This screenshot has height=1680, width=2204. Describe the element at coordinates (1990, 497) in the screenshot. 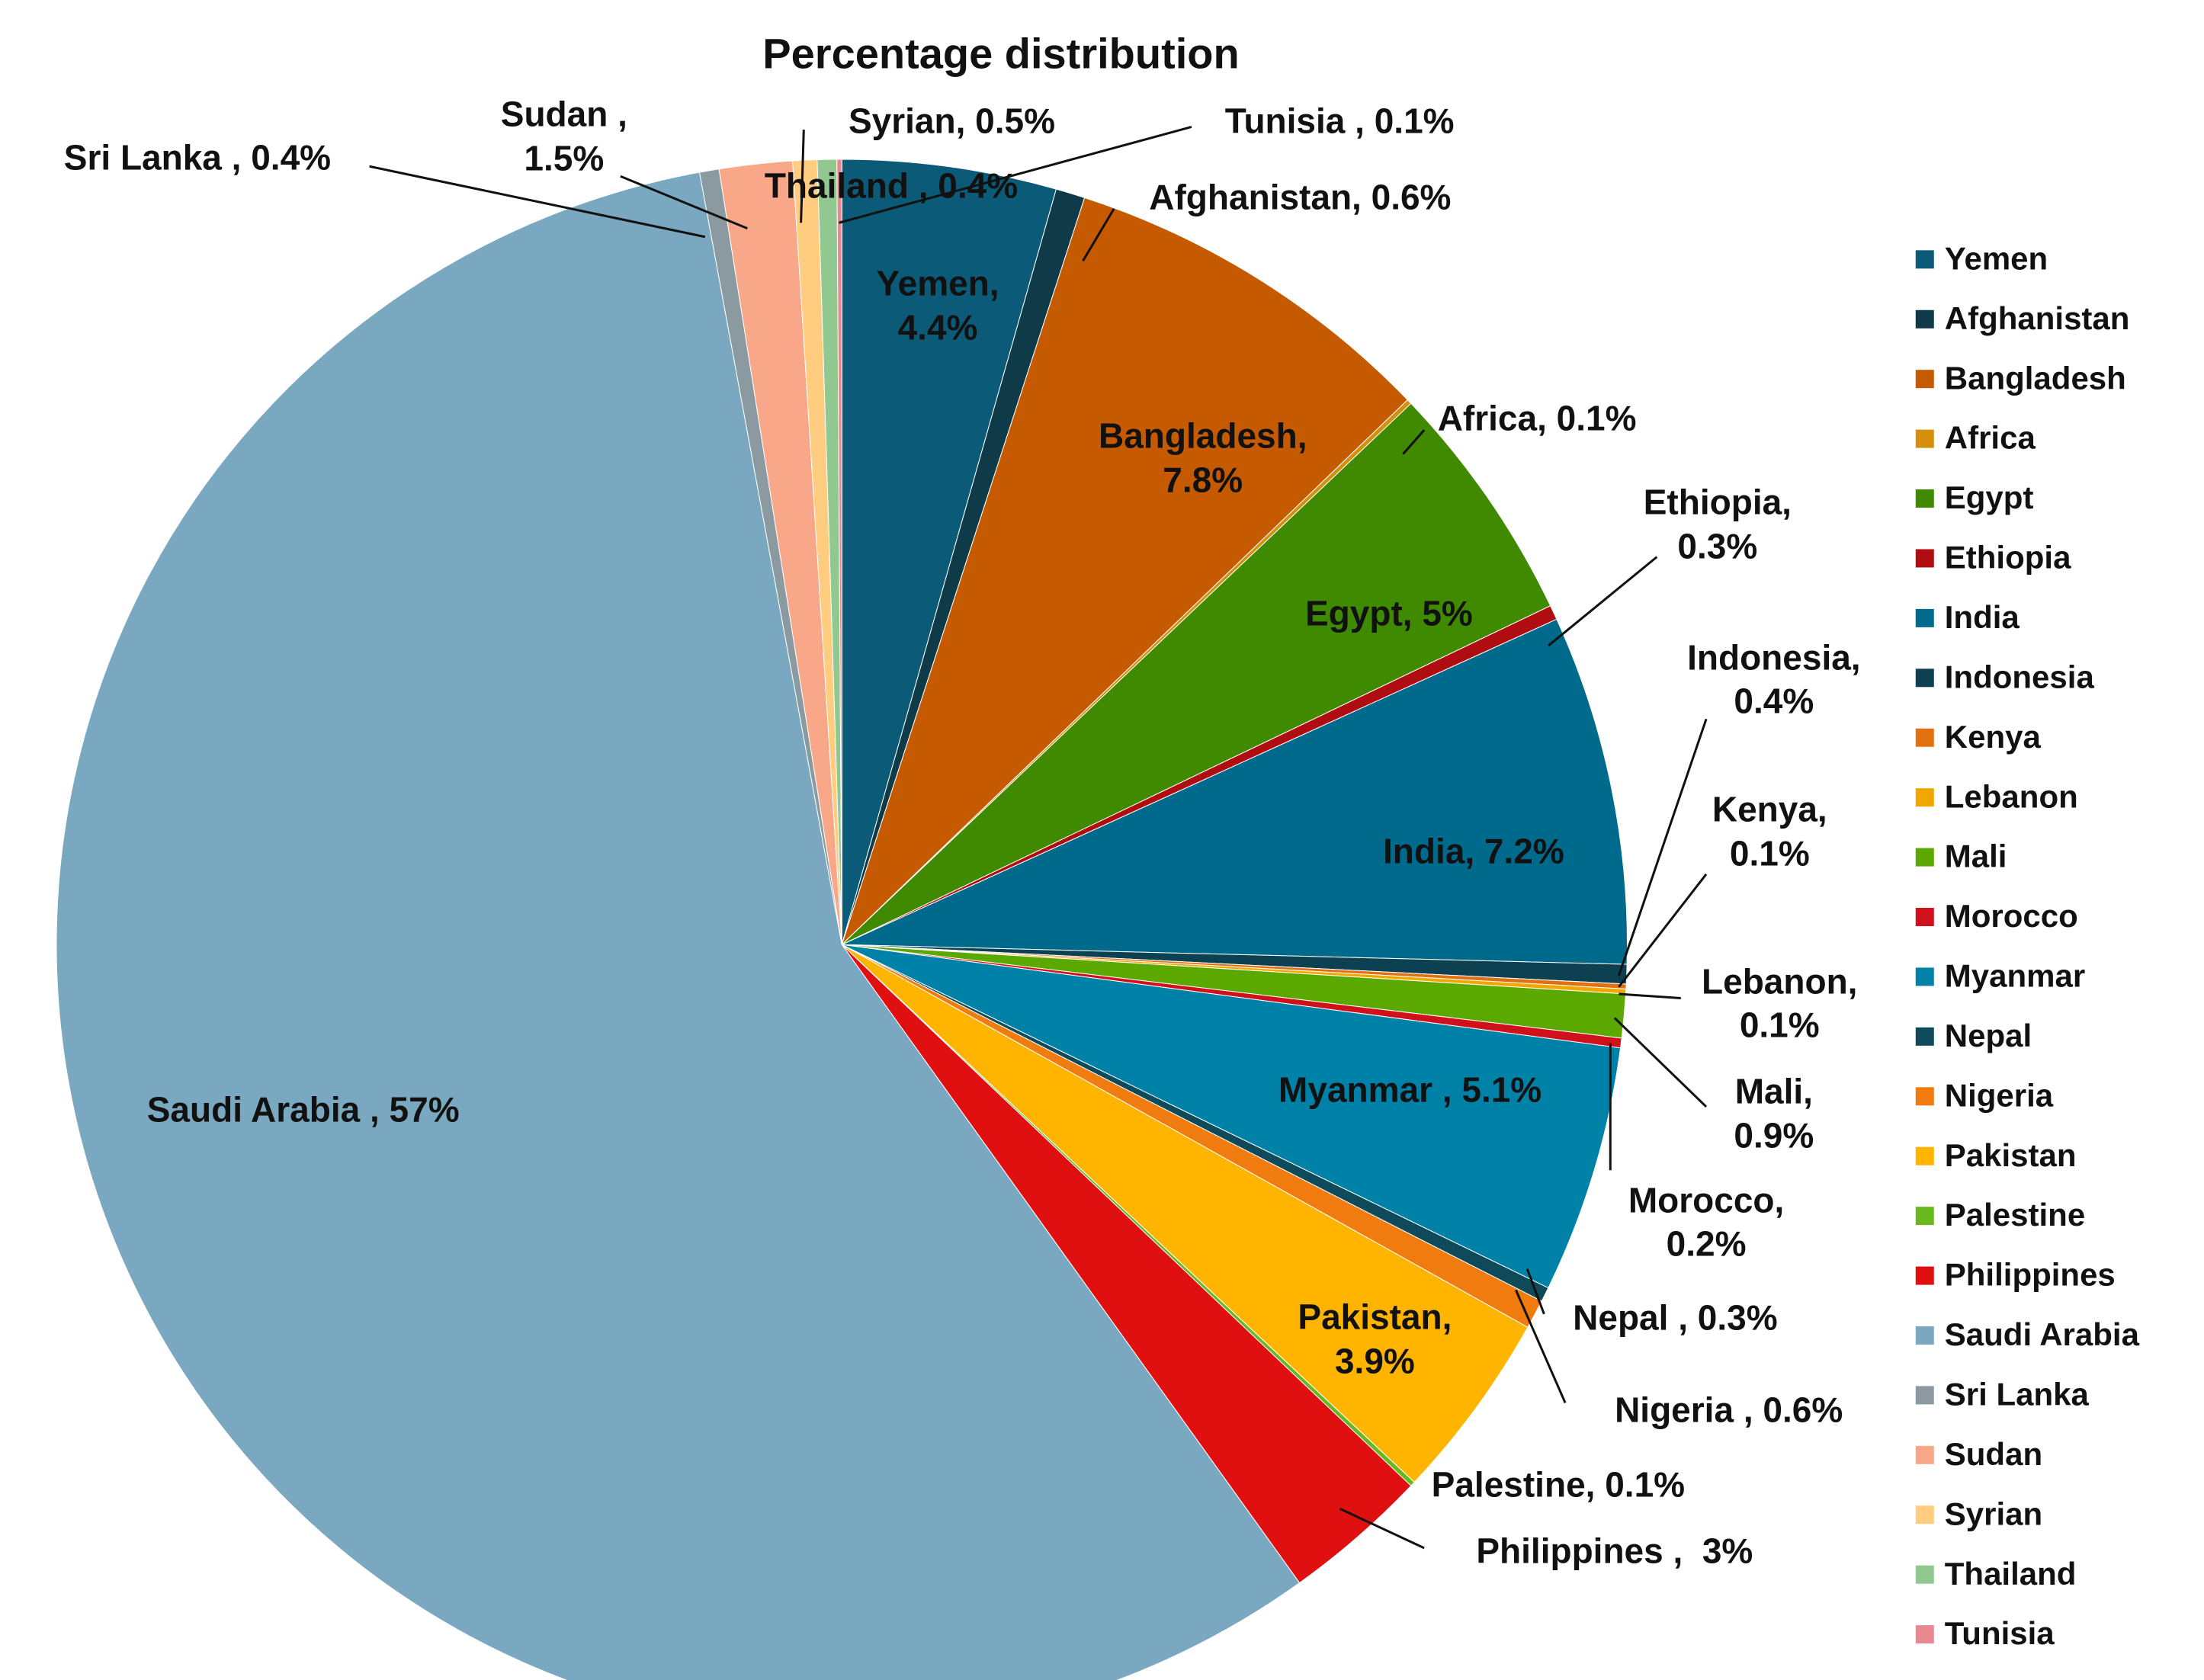

I see `legend-label: Egypt` at that location.